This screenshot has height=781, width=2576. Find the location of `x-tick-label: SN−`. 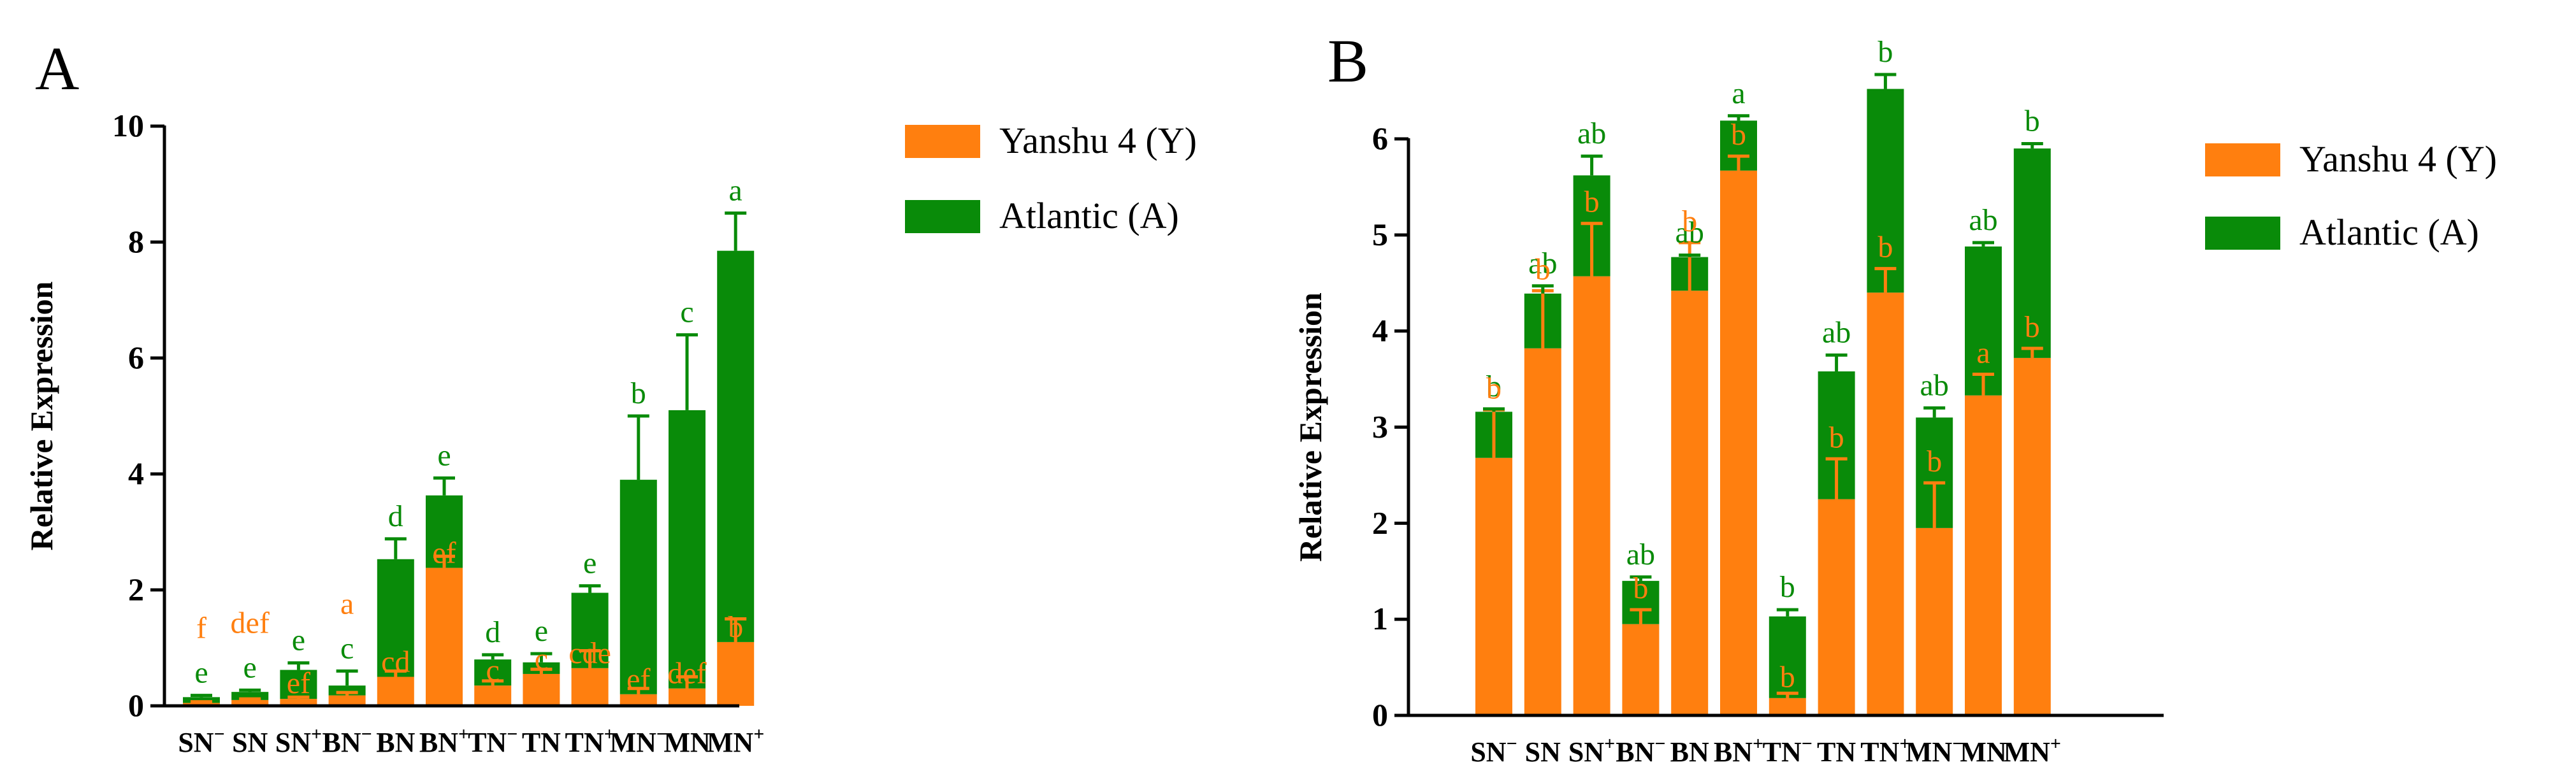

x-tick-label: SN− is located at coordinates (201, 741).